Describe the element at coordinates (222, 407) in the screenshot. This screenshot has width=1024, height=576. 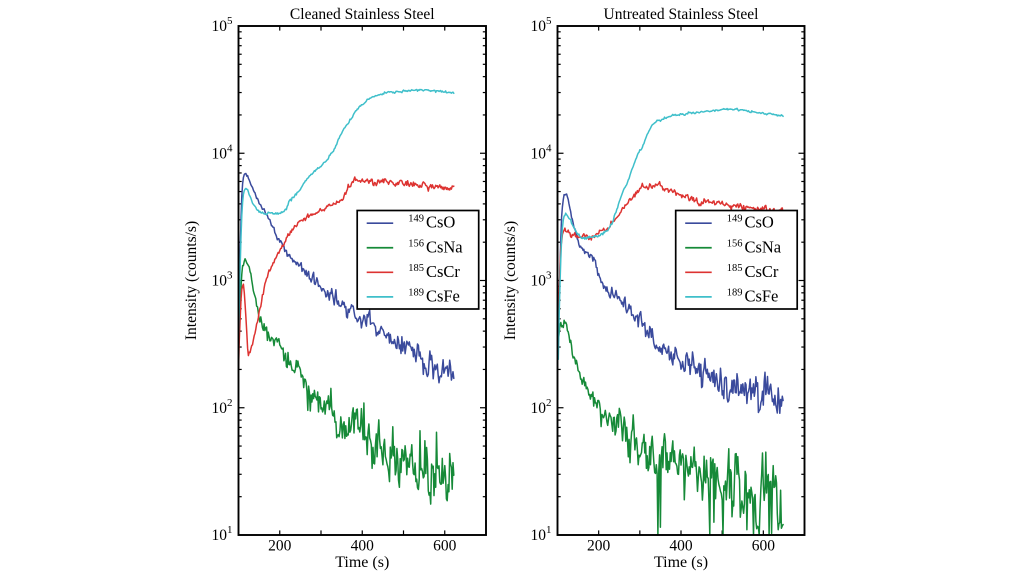
I see `y-tick-label-left: 10²` at that location.